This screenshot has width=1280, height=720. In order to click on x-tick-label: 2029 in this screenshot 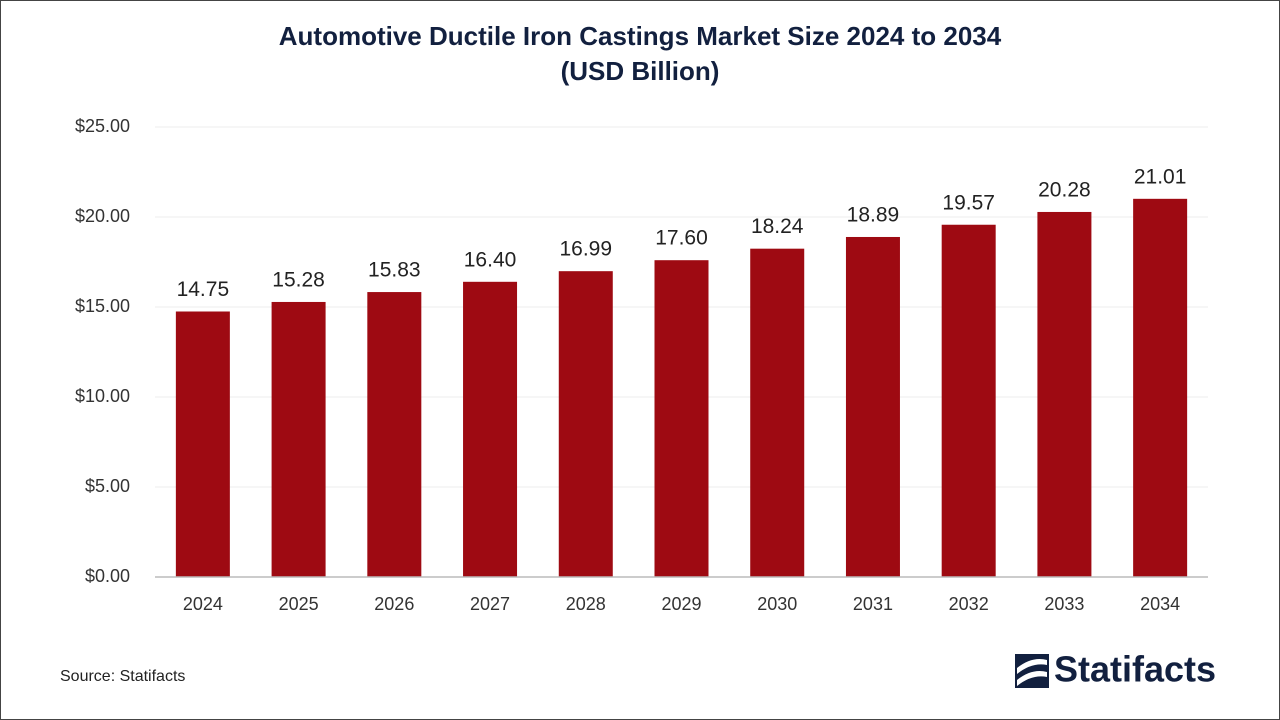, I will do `click(681, 604)`.